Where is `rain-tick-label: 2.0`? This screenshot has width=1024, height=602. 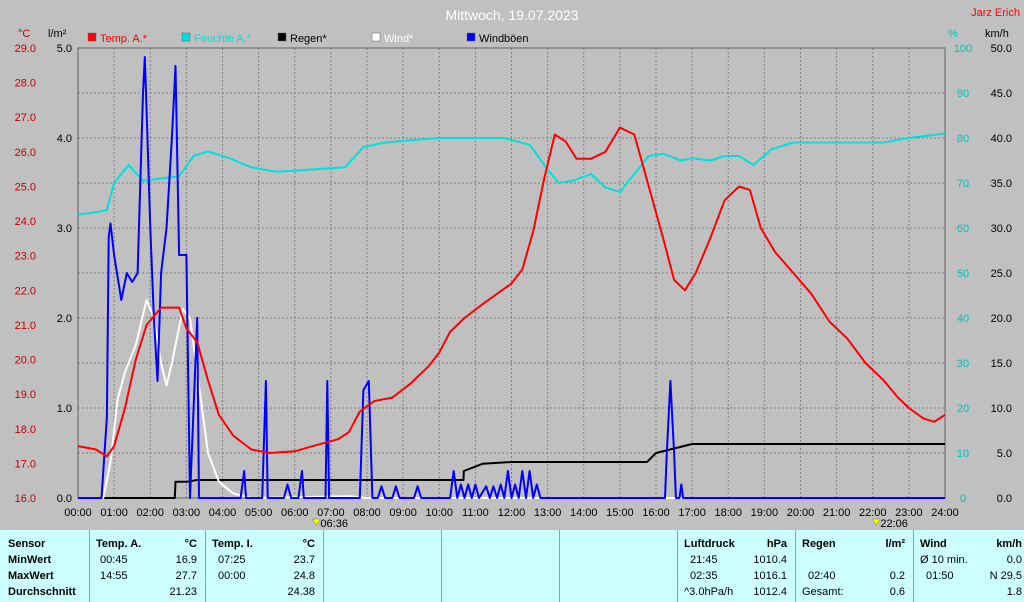 rain-tick-label: 2.0 is located at coordinates (64, 319).